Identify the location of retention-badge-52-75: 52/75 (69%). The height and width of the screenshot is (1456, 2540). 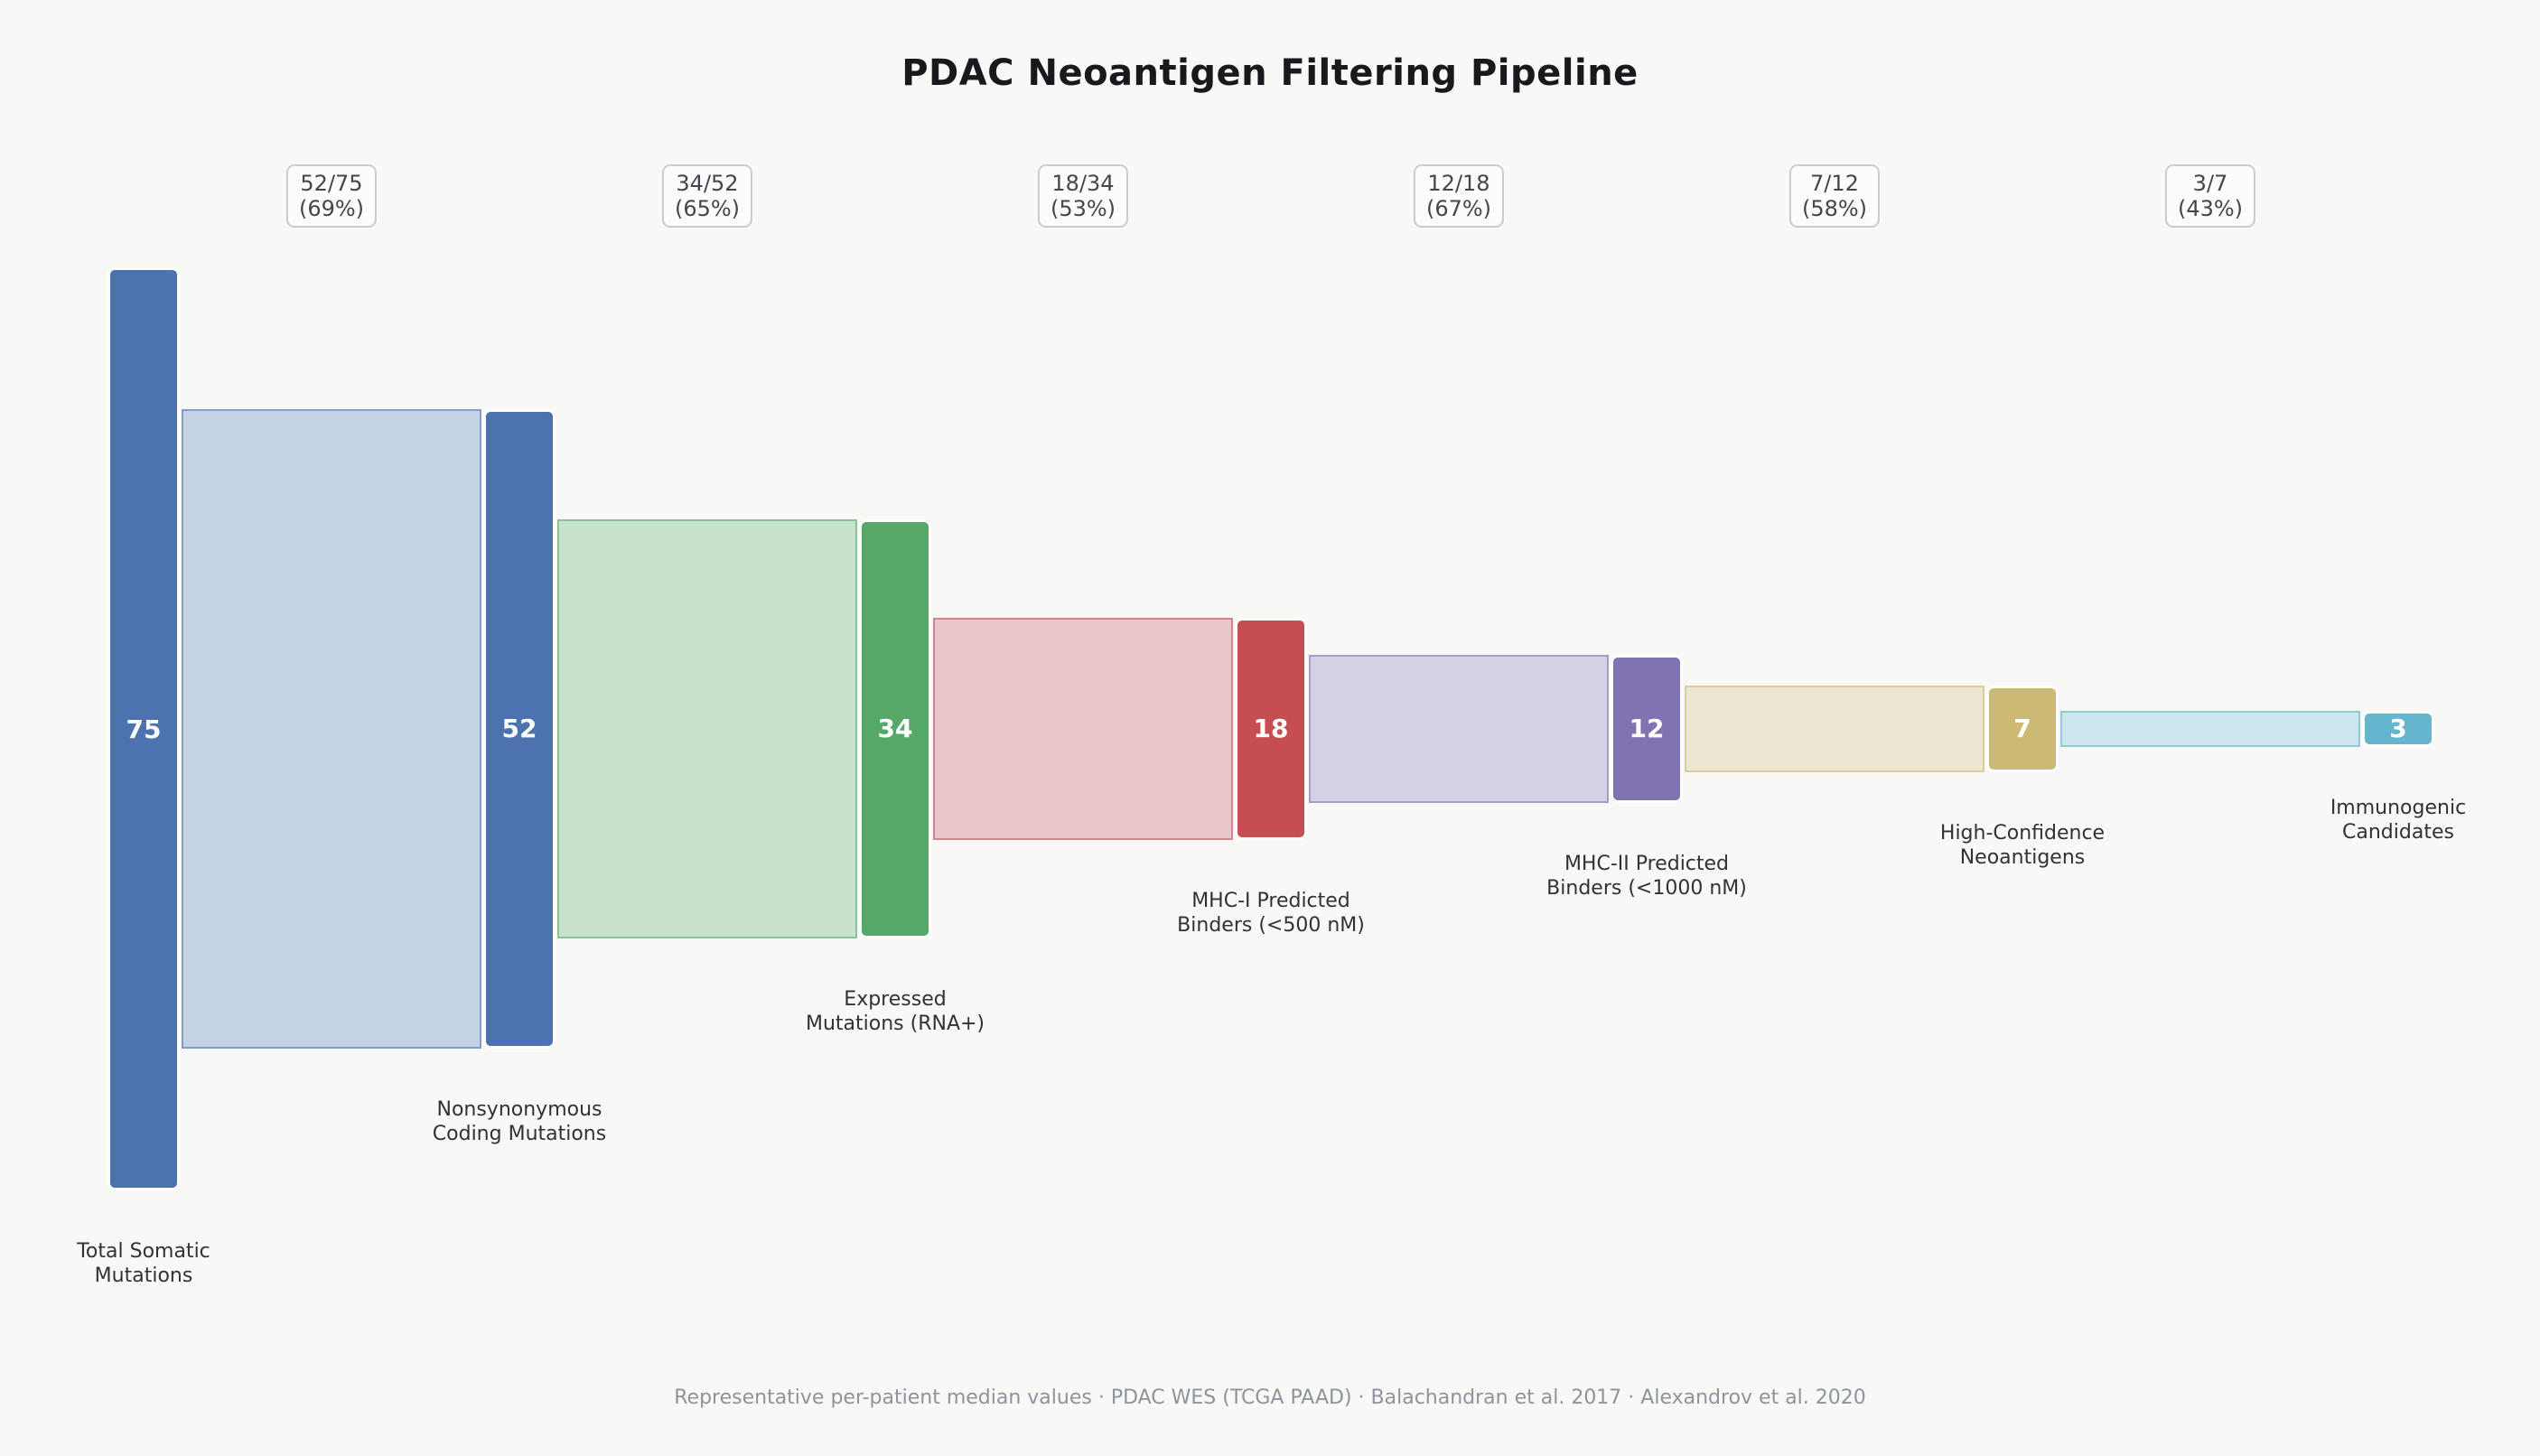
(331, 196).